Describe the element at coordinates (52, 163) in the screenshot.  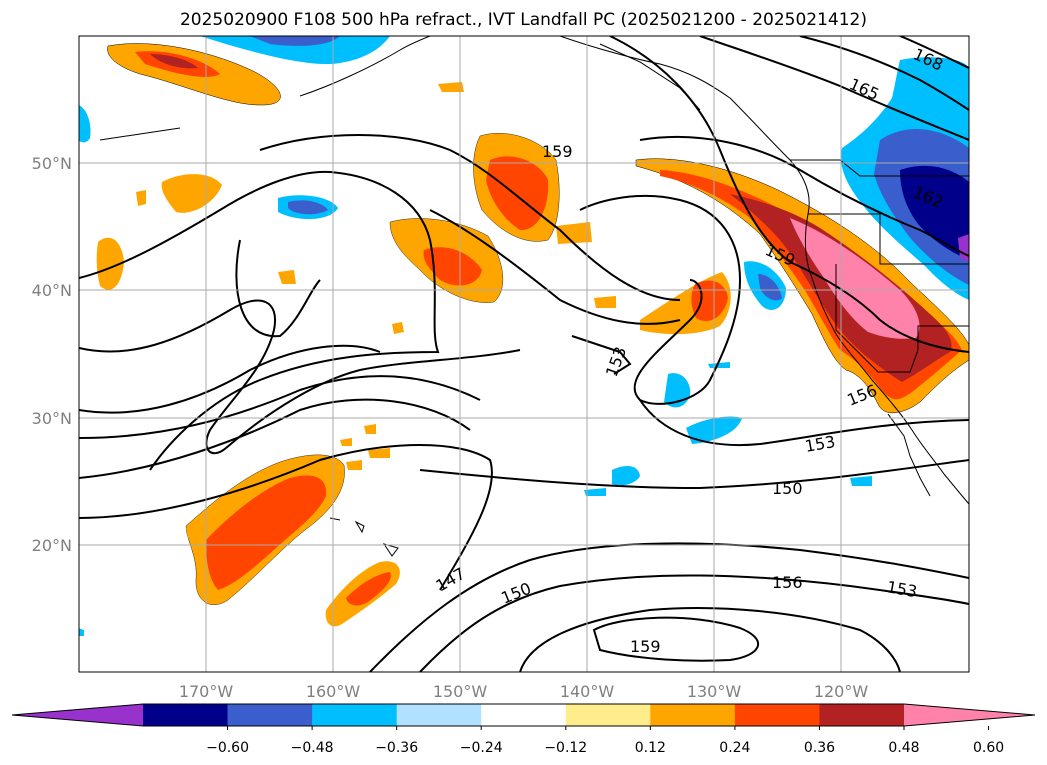
I see `lat-label-50n: 50°N` at that location.